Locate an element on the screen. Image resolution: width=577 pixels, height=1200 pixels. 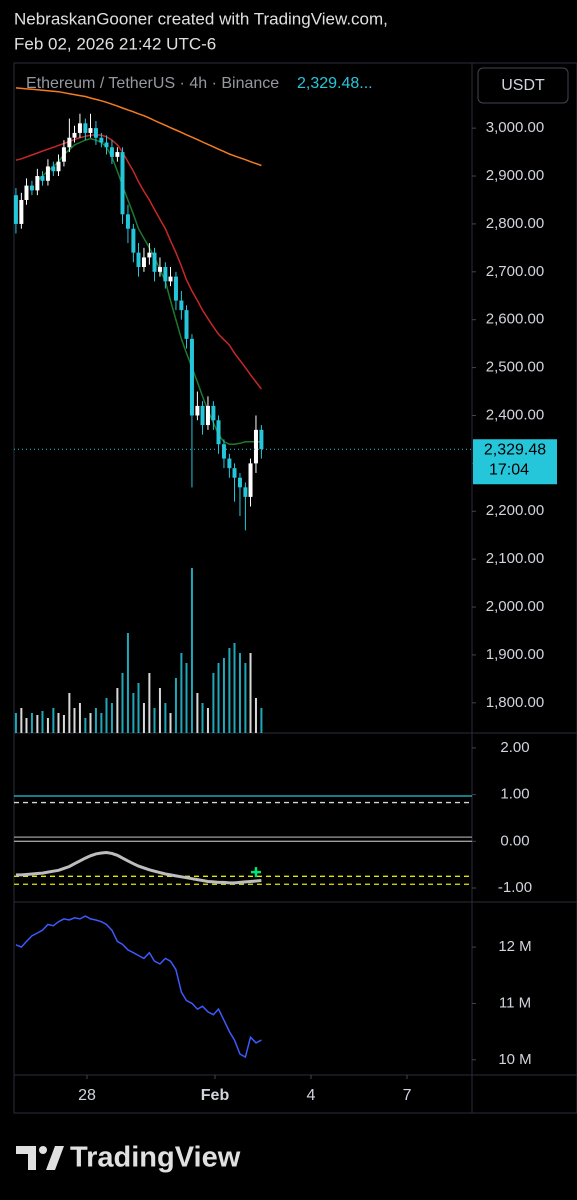
x-tick-label: Feb is located at coordinates (215, 1095).